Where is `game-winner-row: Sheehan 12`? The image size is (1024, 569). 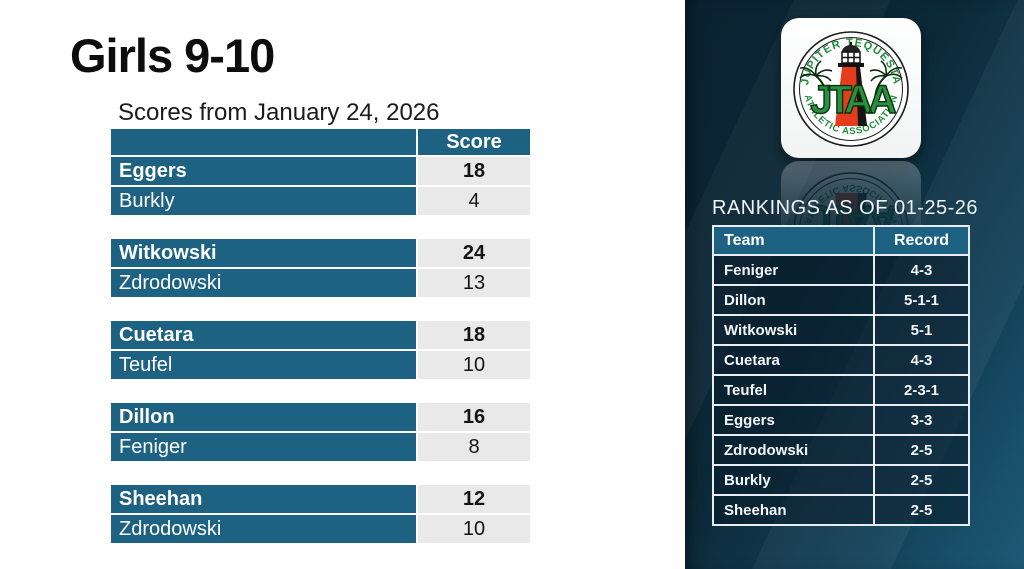
game-winner-row: Sheehan 12 is located at coordinates (320, 499).